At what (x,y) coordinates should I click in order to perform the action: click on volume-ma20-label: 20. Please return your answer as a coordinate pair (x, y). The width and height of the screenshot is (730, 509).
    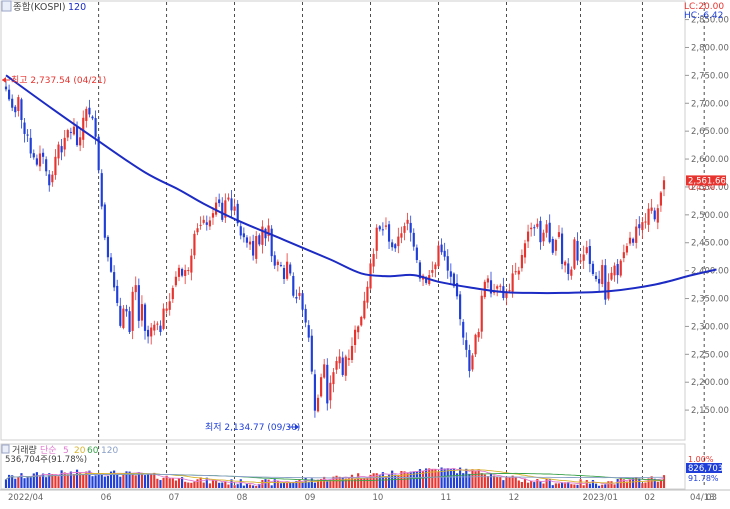
    Looking at the image, I should click on (80, 451).